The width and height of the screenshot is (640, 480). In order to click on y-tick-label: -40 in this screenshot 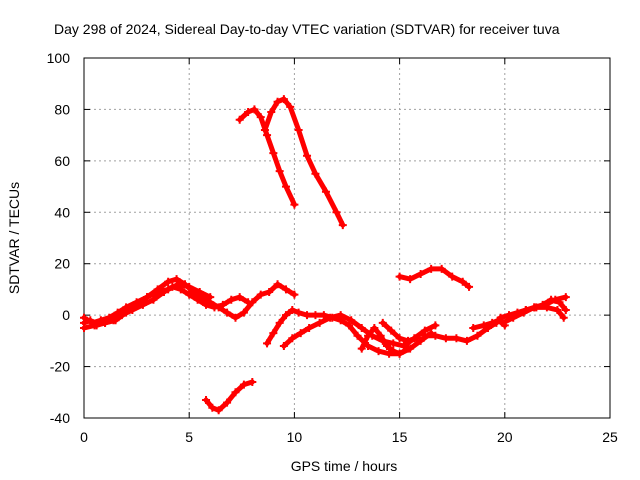, I will do `click(60, 418)`.